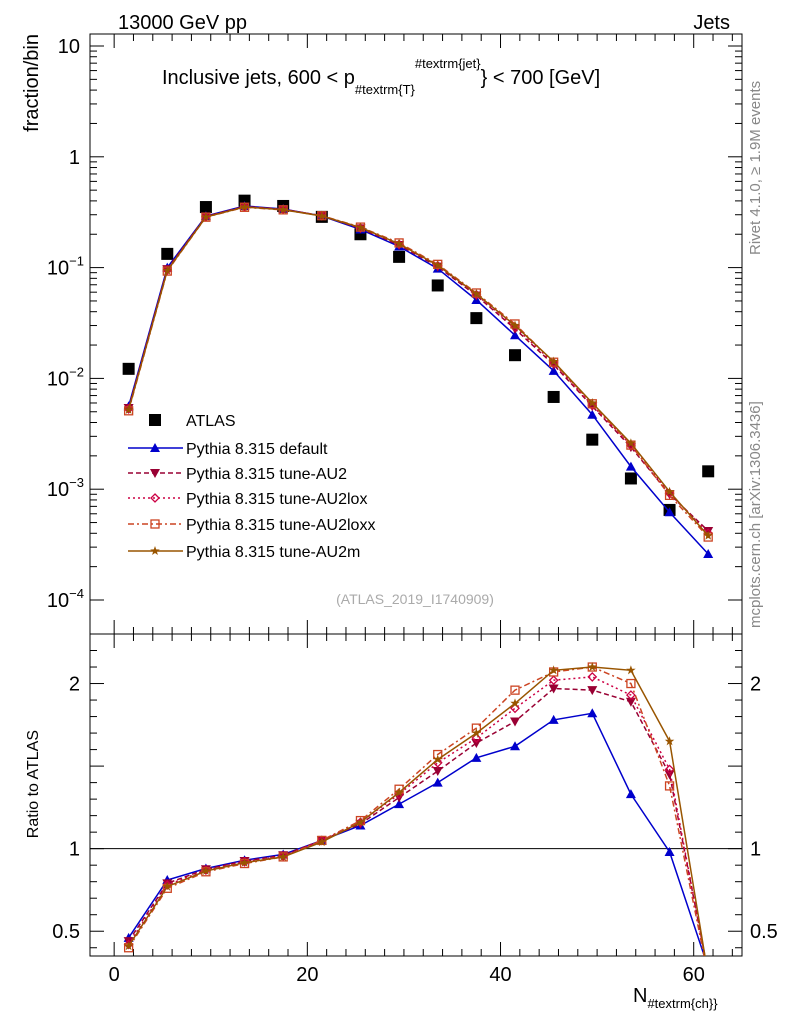  Describe the element at coordinates (155, 524) in the screenshot. I see `legend-marker-pythia-8-315-tune-au2loxx` at that location.